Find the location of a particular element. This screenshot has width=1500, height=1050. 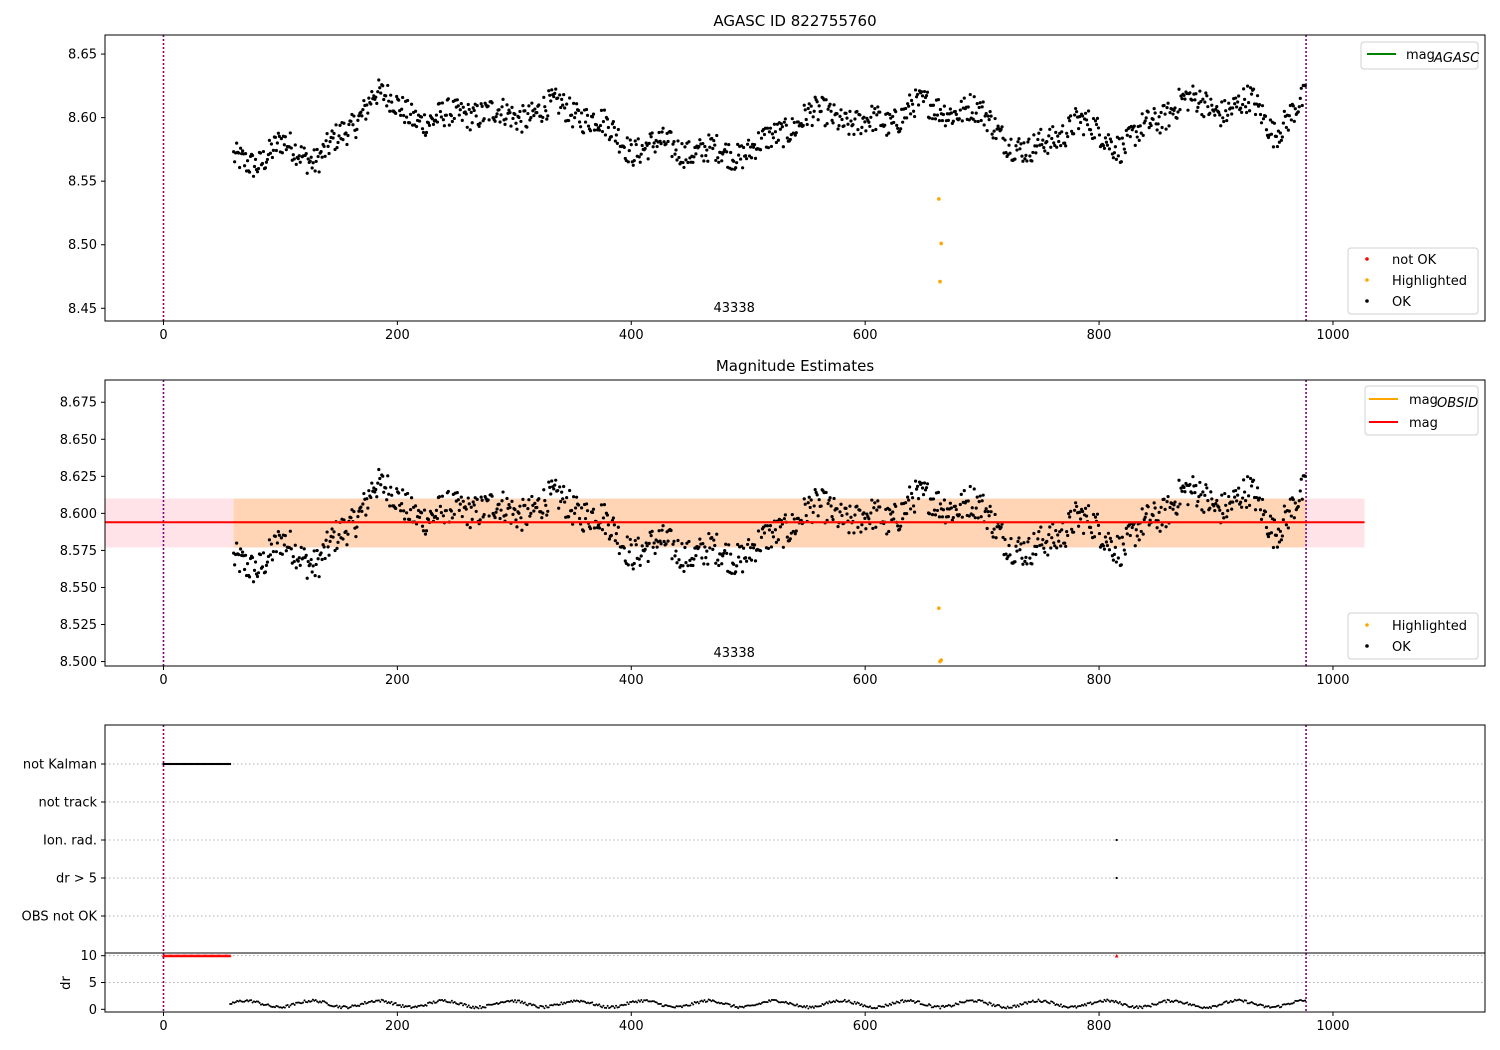

flag-row-label: Ion. rad. is located at coordinates (70, 841).